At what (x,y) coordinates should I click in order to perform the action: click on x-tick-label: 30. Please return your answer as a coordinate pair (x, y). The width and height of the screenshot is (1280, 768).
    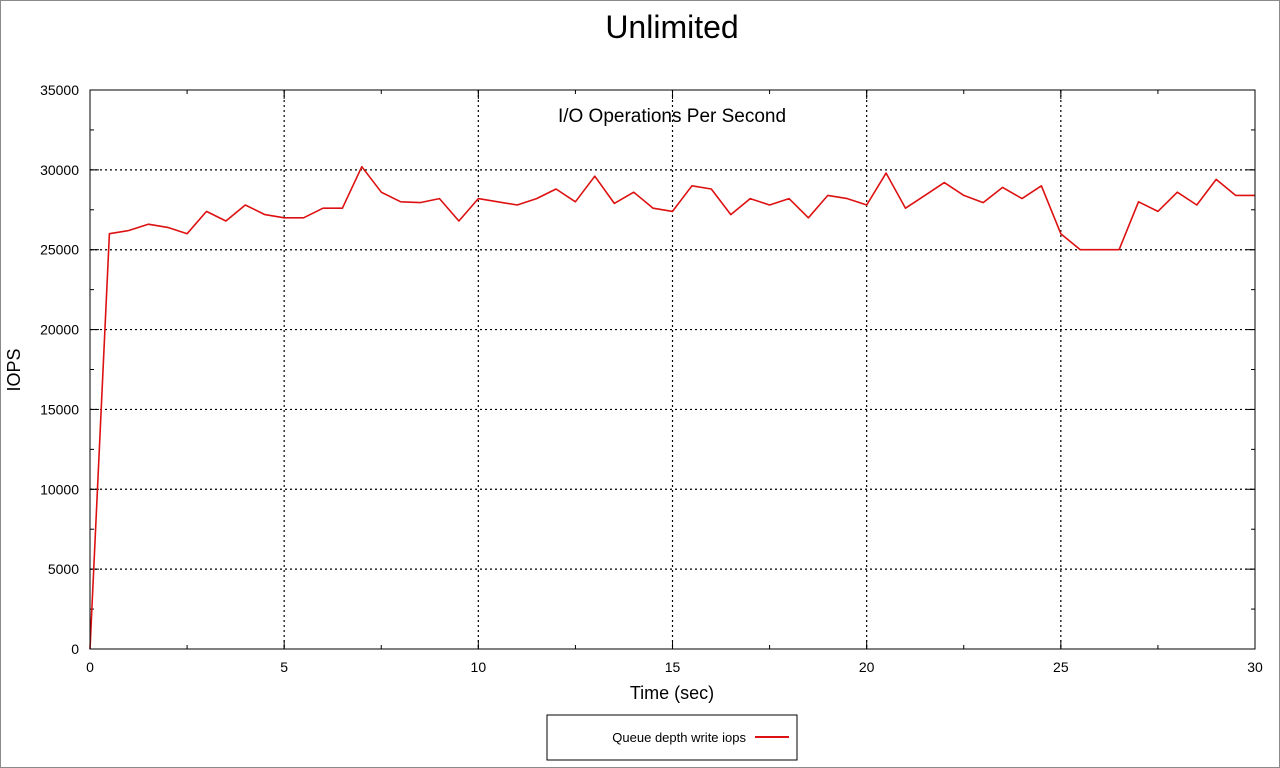
    Looking at the image, I should click on (1255, 667).